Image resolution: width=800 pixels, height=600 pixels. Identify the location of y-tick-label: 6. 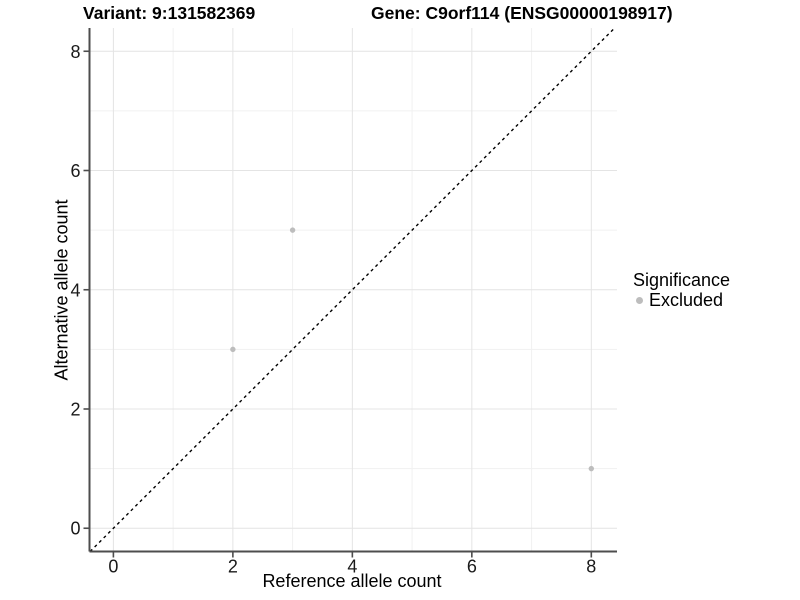
(75, 171).